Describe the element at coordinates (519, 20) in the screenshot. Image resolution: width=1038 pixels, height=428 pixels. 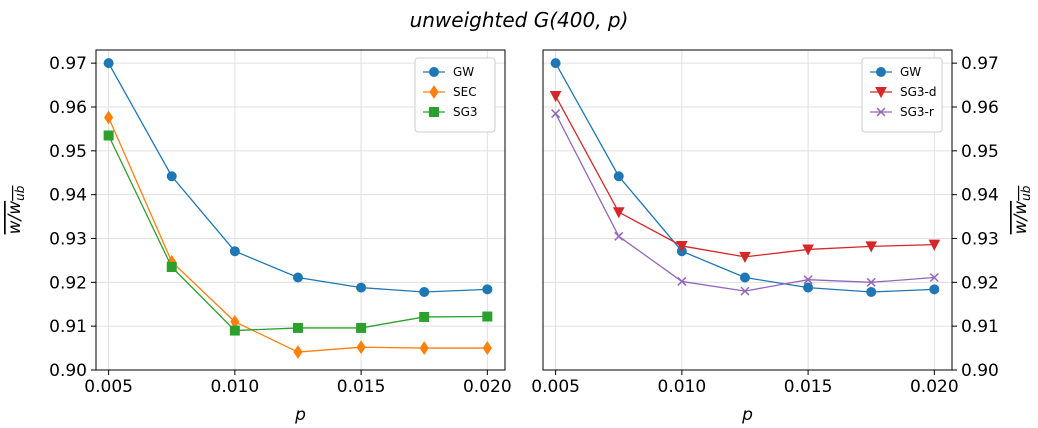
I see `figure-title: unweighted G(400, p)` at that location.